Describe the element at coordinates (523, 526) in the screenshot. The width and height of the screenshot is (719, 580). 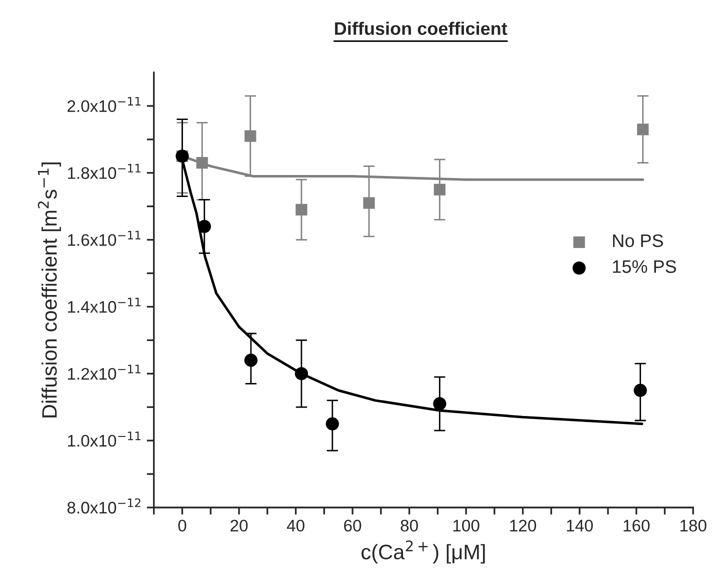
I see `x-tick-label: 120` at that location.